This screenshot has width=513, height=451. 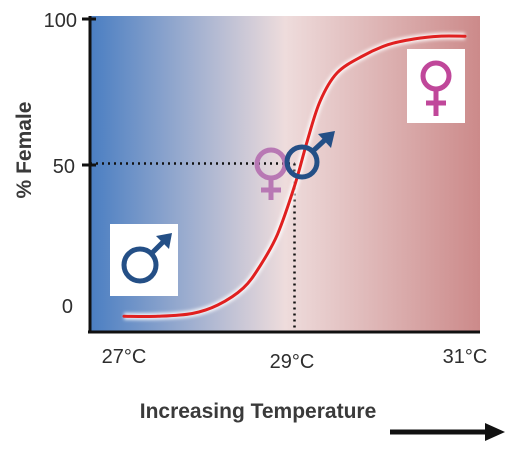 I want to click on y-tick-label-0: 0, so click(x=67, y=307).